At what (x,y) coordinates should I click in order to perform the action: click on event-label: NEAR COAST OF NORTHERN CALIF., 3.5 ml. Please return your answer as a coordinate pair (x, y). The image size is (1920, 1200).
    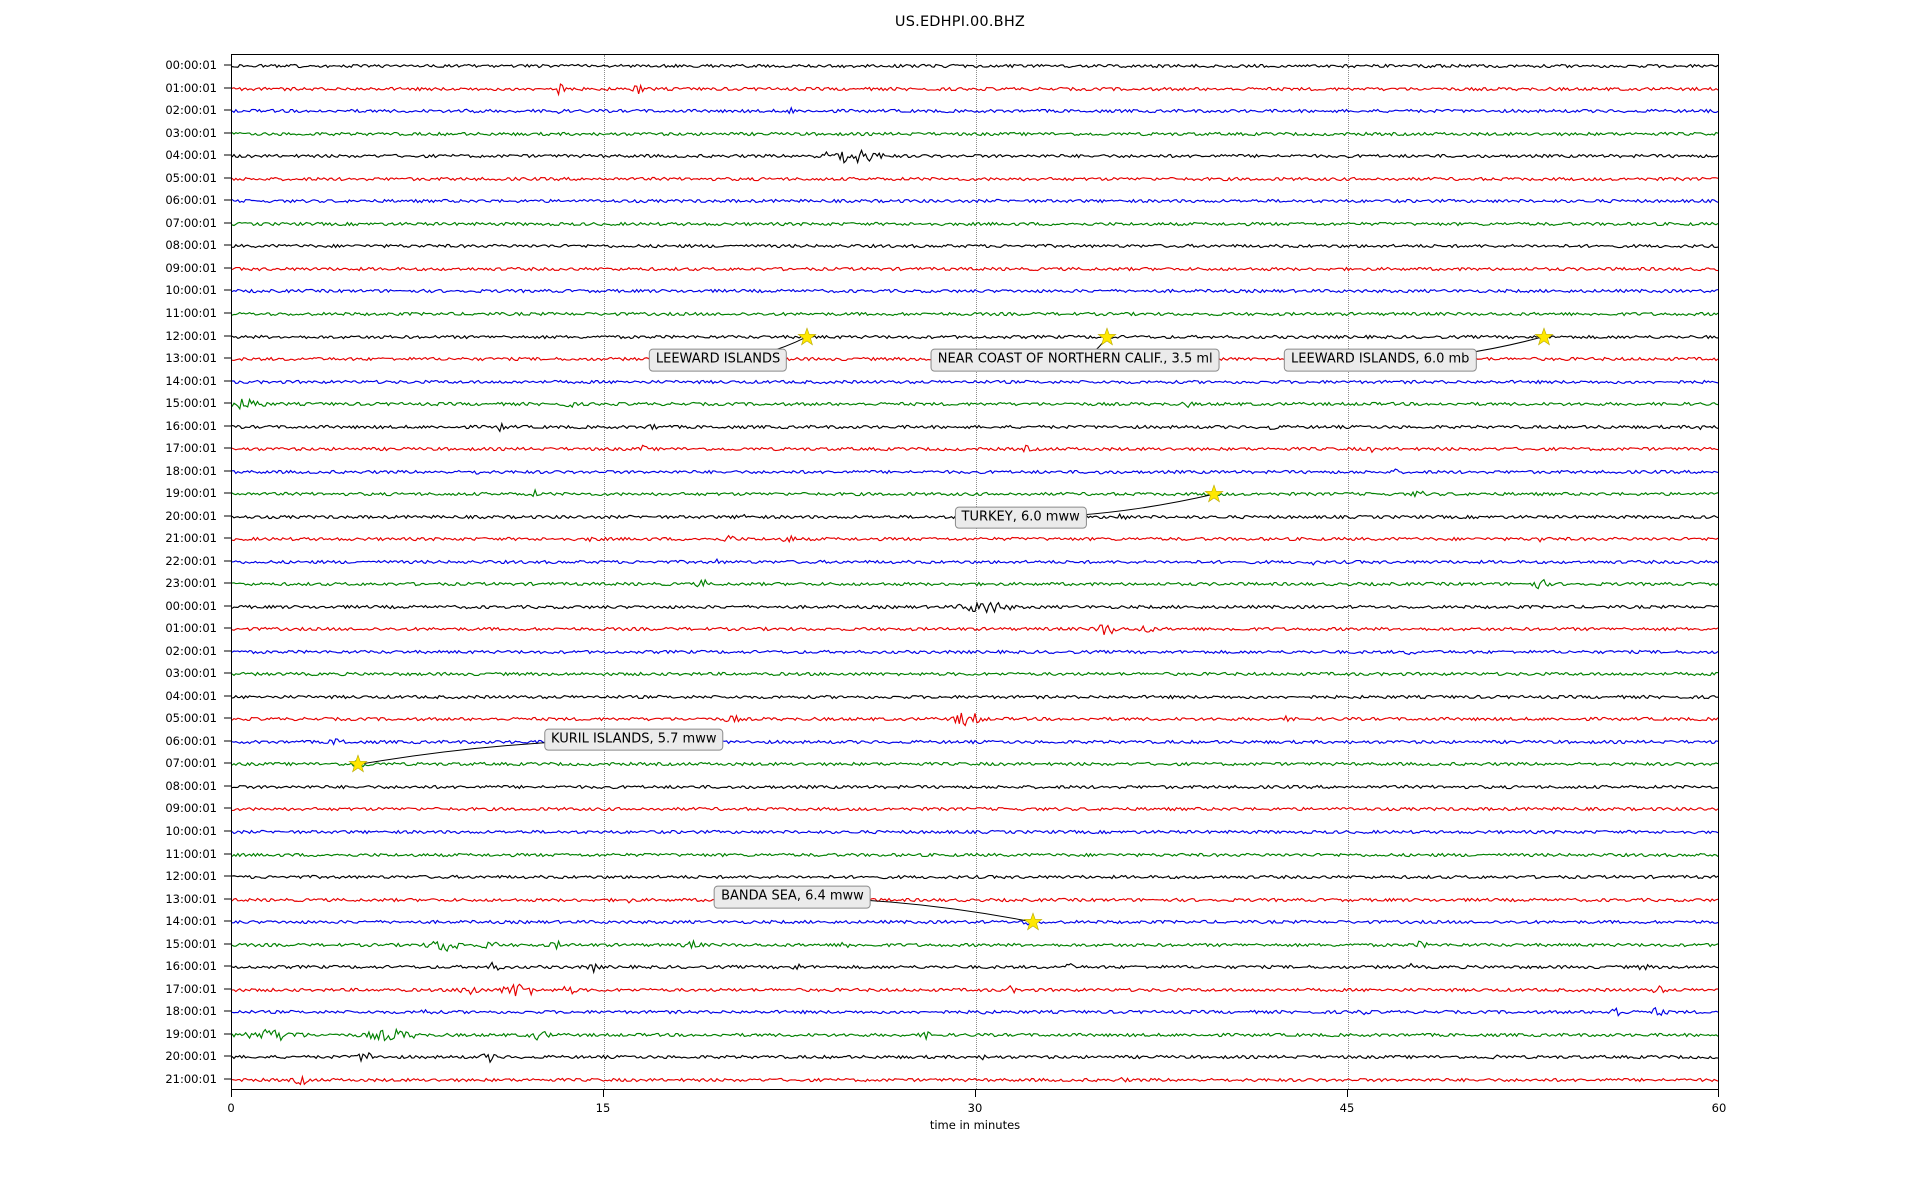
    Looking at the image, I should click on (1075, 360).